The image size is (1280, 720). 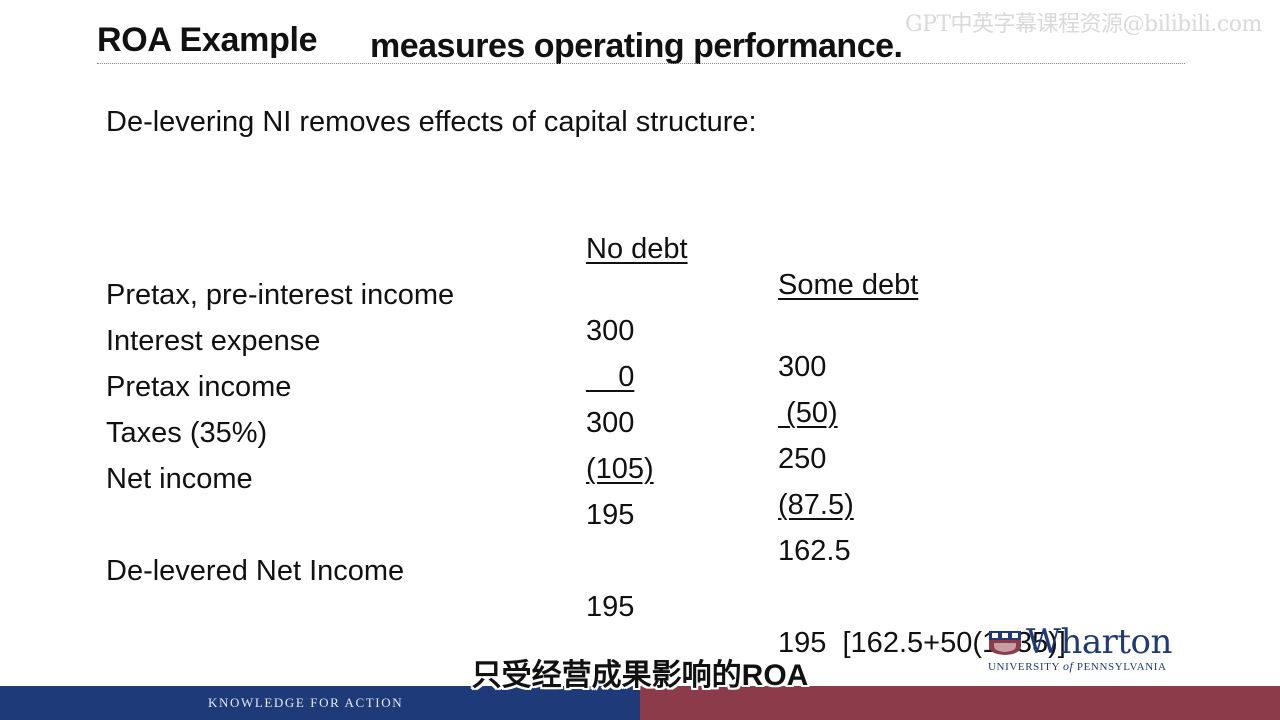 What do you see at coordinates (478, 515) in the screenshot?
I see `table-row: Net income 195 162.5` at bounding box center [478, 515].